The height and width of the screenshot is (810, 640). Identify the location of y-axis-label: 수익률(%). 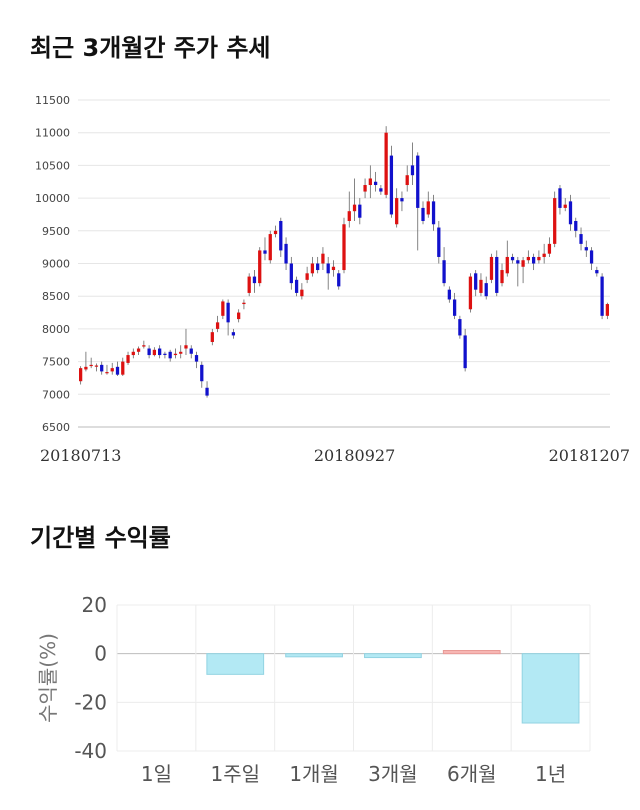
(48, 678).